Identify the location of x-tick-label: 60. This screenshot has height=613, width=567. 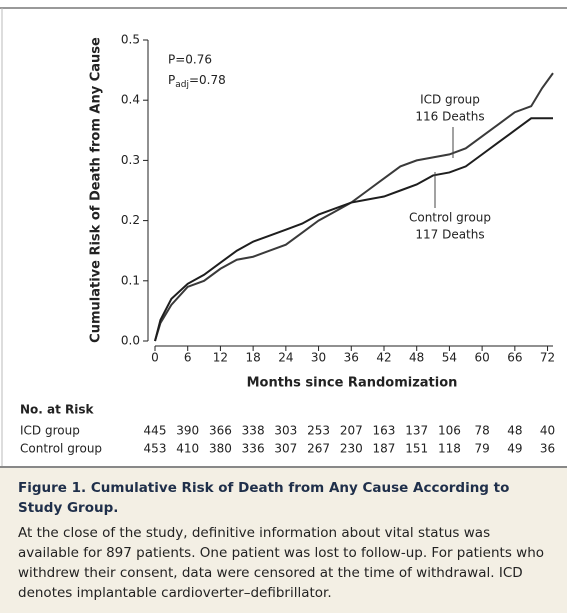
(481, 358).